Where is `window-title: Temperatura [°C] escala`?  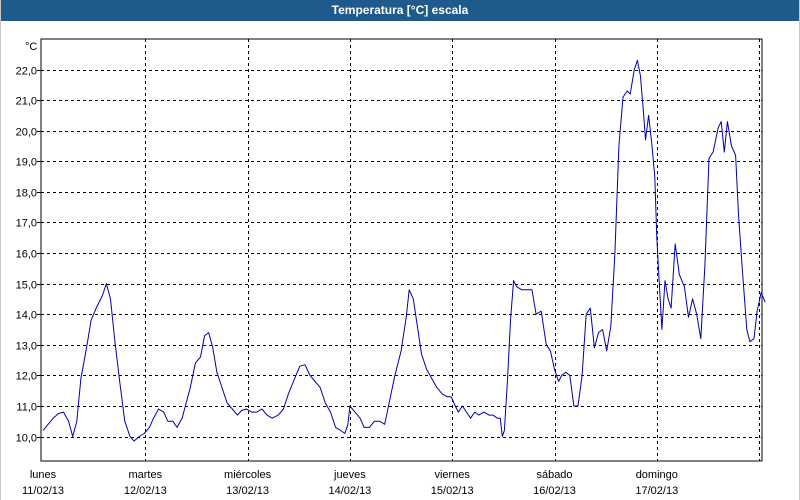
window-title: Temperatura [°C] escala is located at coordinates (400, 10).